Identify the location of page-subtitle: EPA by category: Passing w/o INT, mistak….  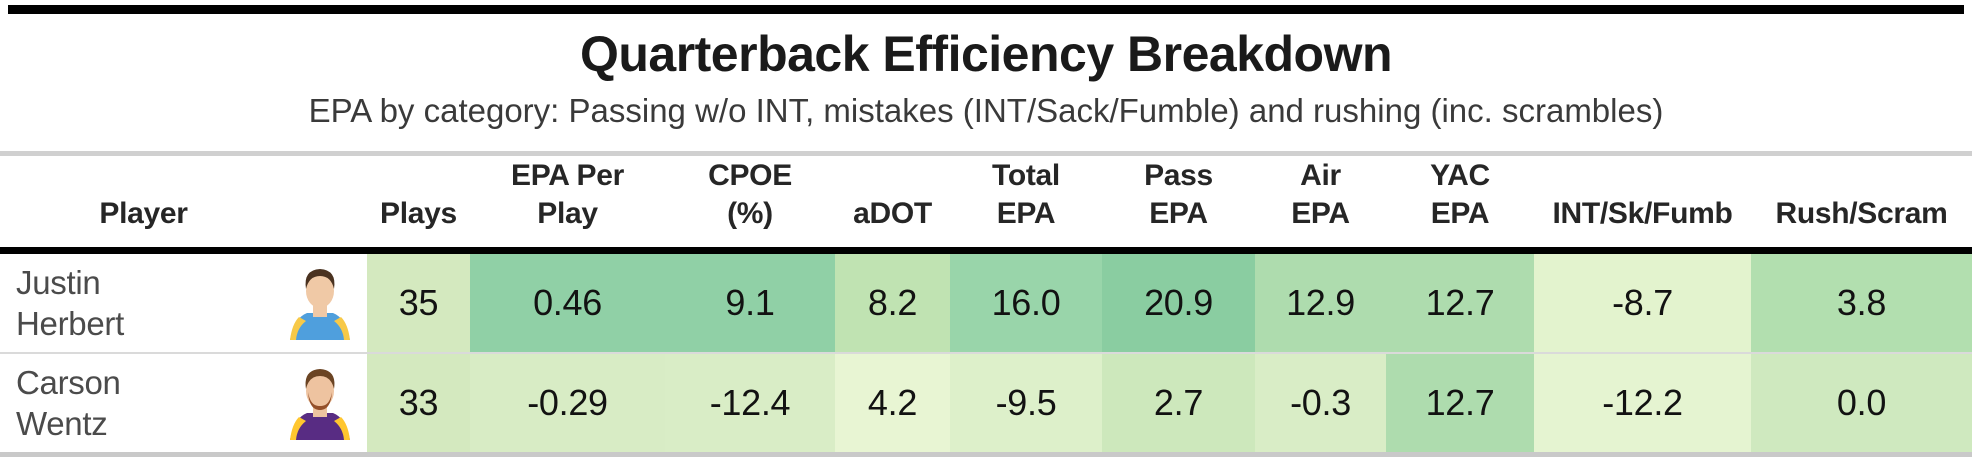
(986, 110).